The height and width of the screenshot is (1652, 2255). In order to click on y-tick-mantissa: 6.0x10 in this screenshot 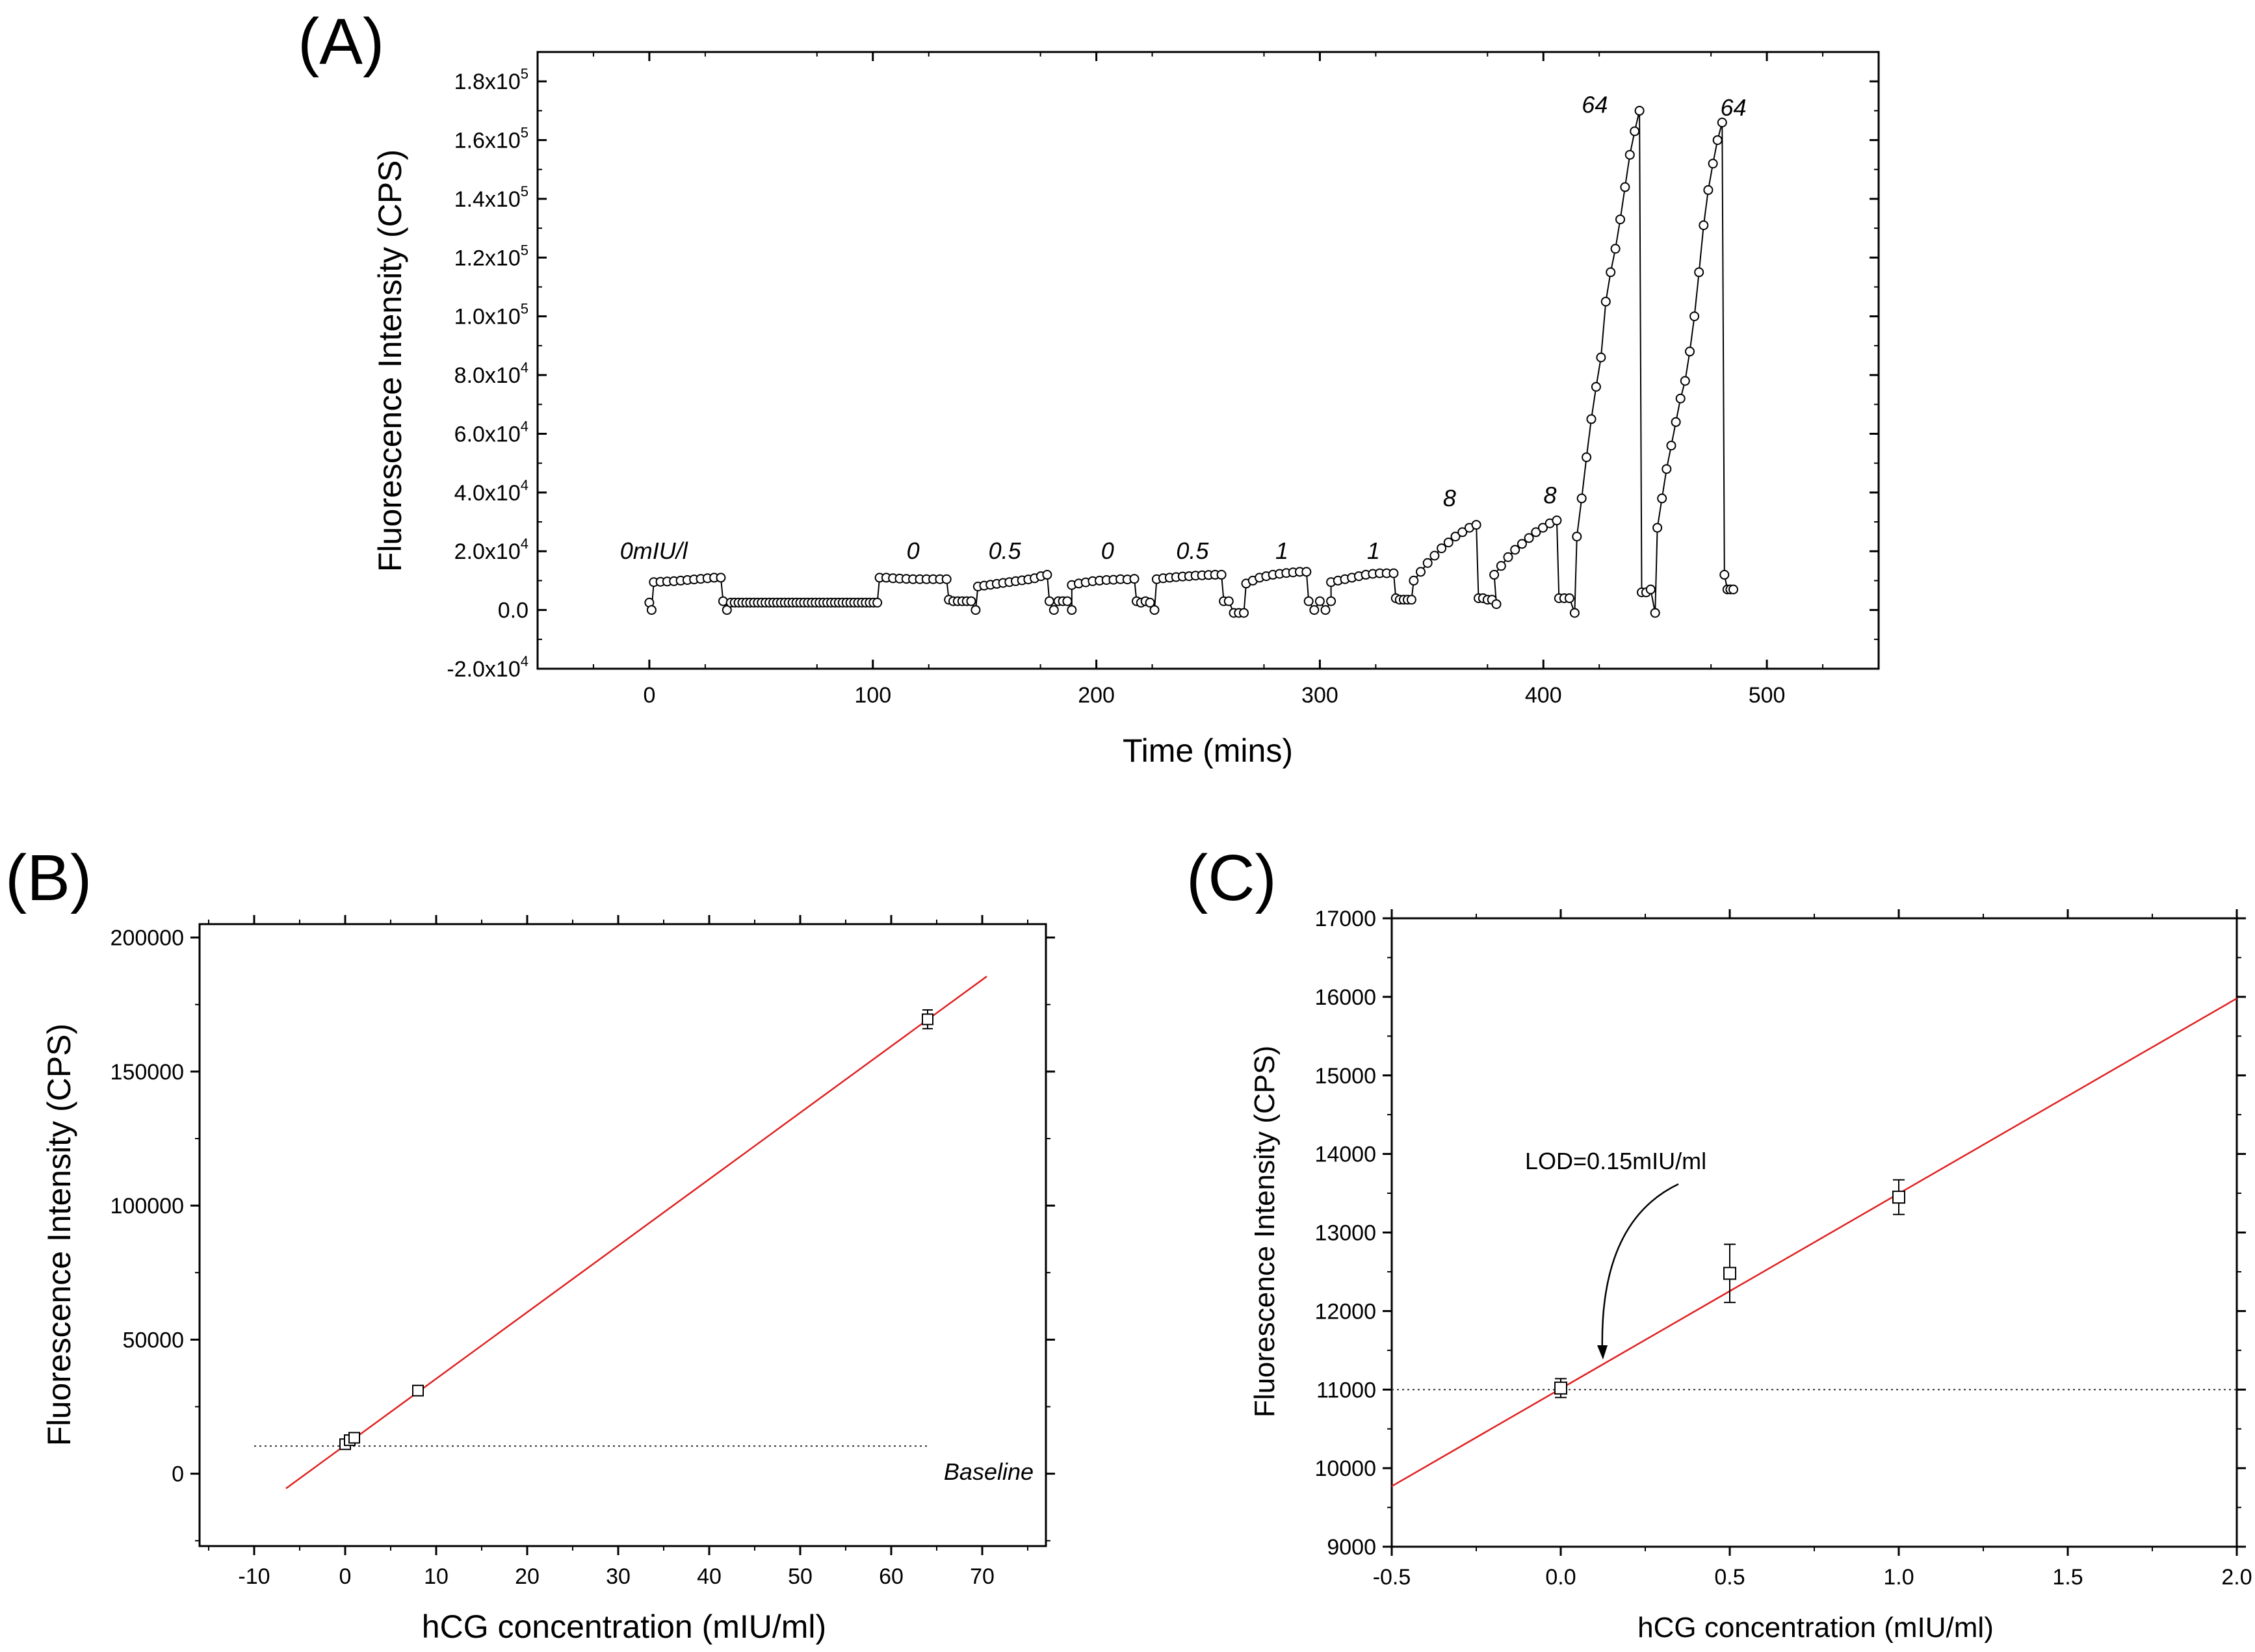, I will do `click(487, 434)`.